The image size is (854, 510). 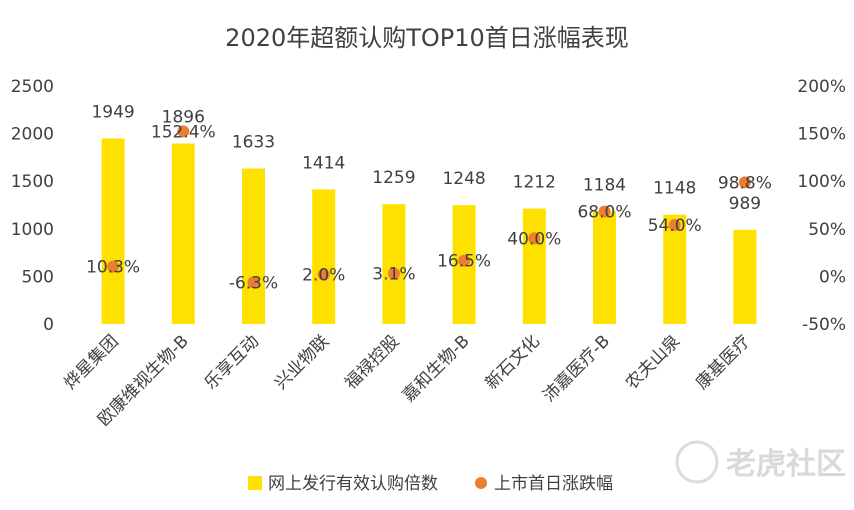 I want to click on category-label: 农夫山泉, so click(x=653, y=362).